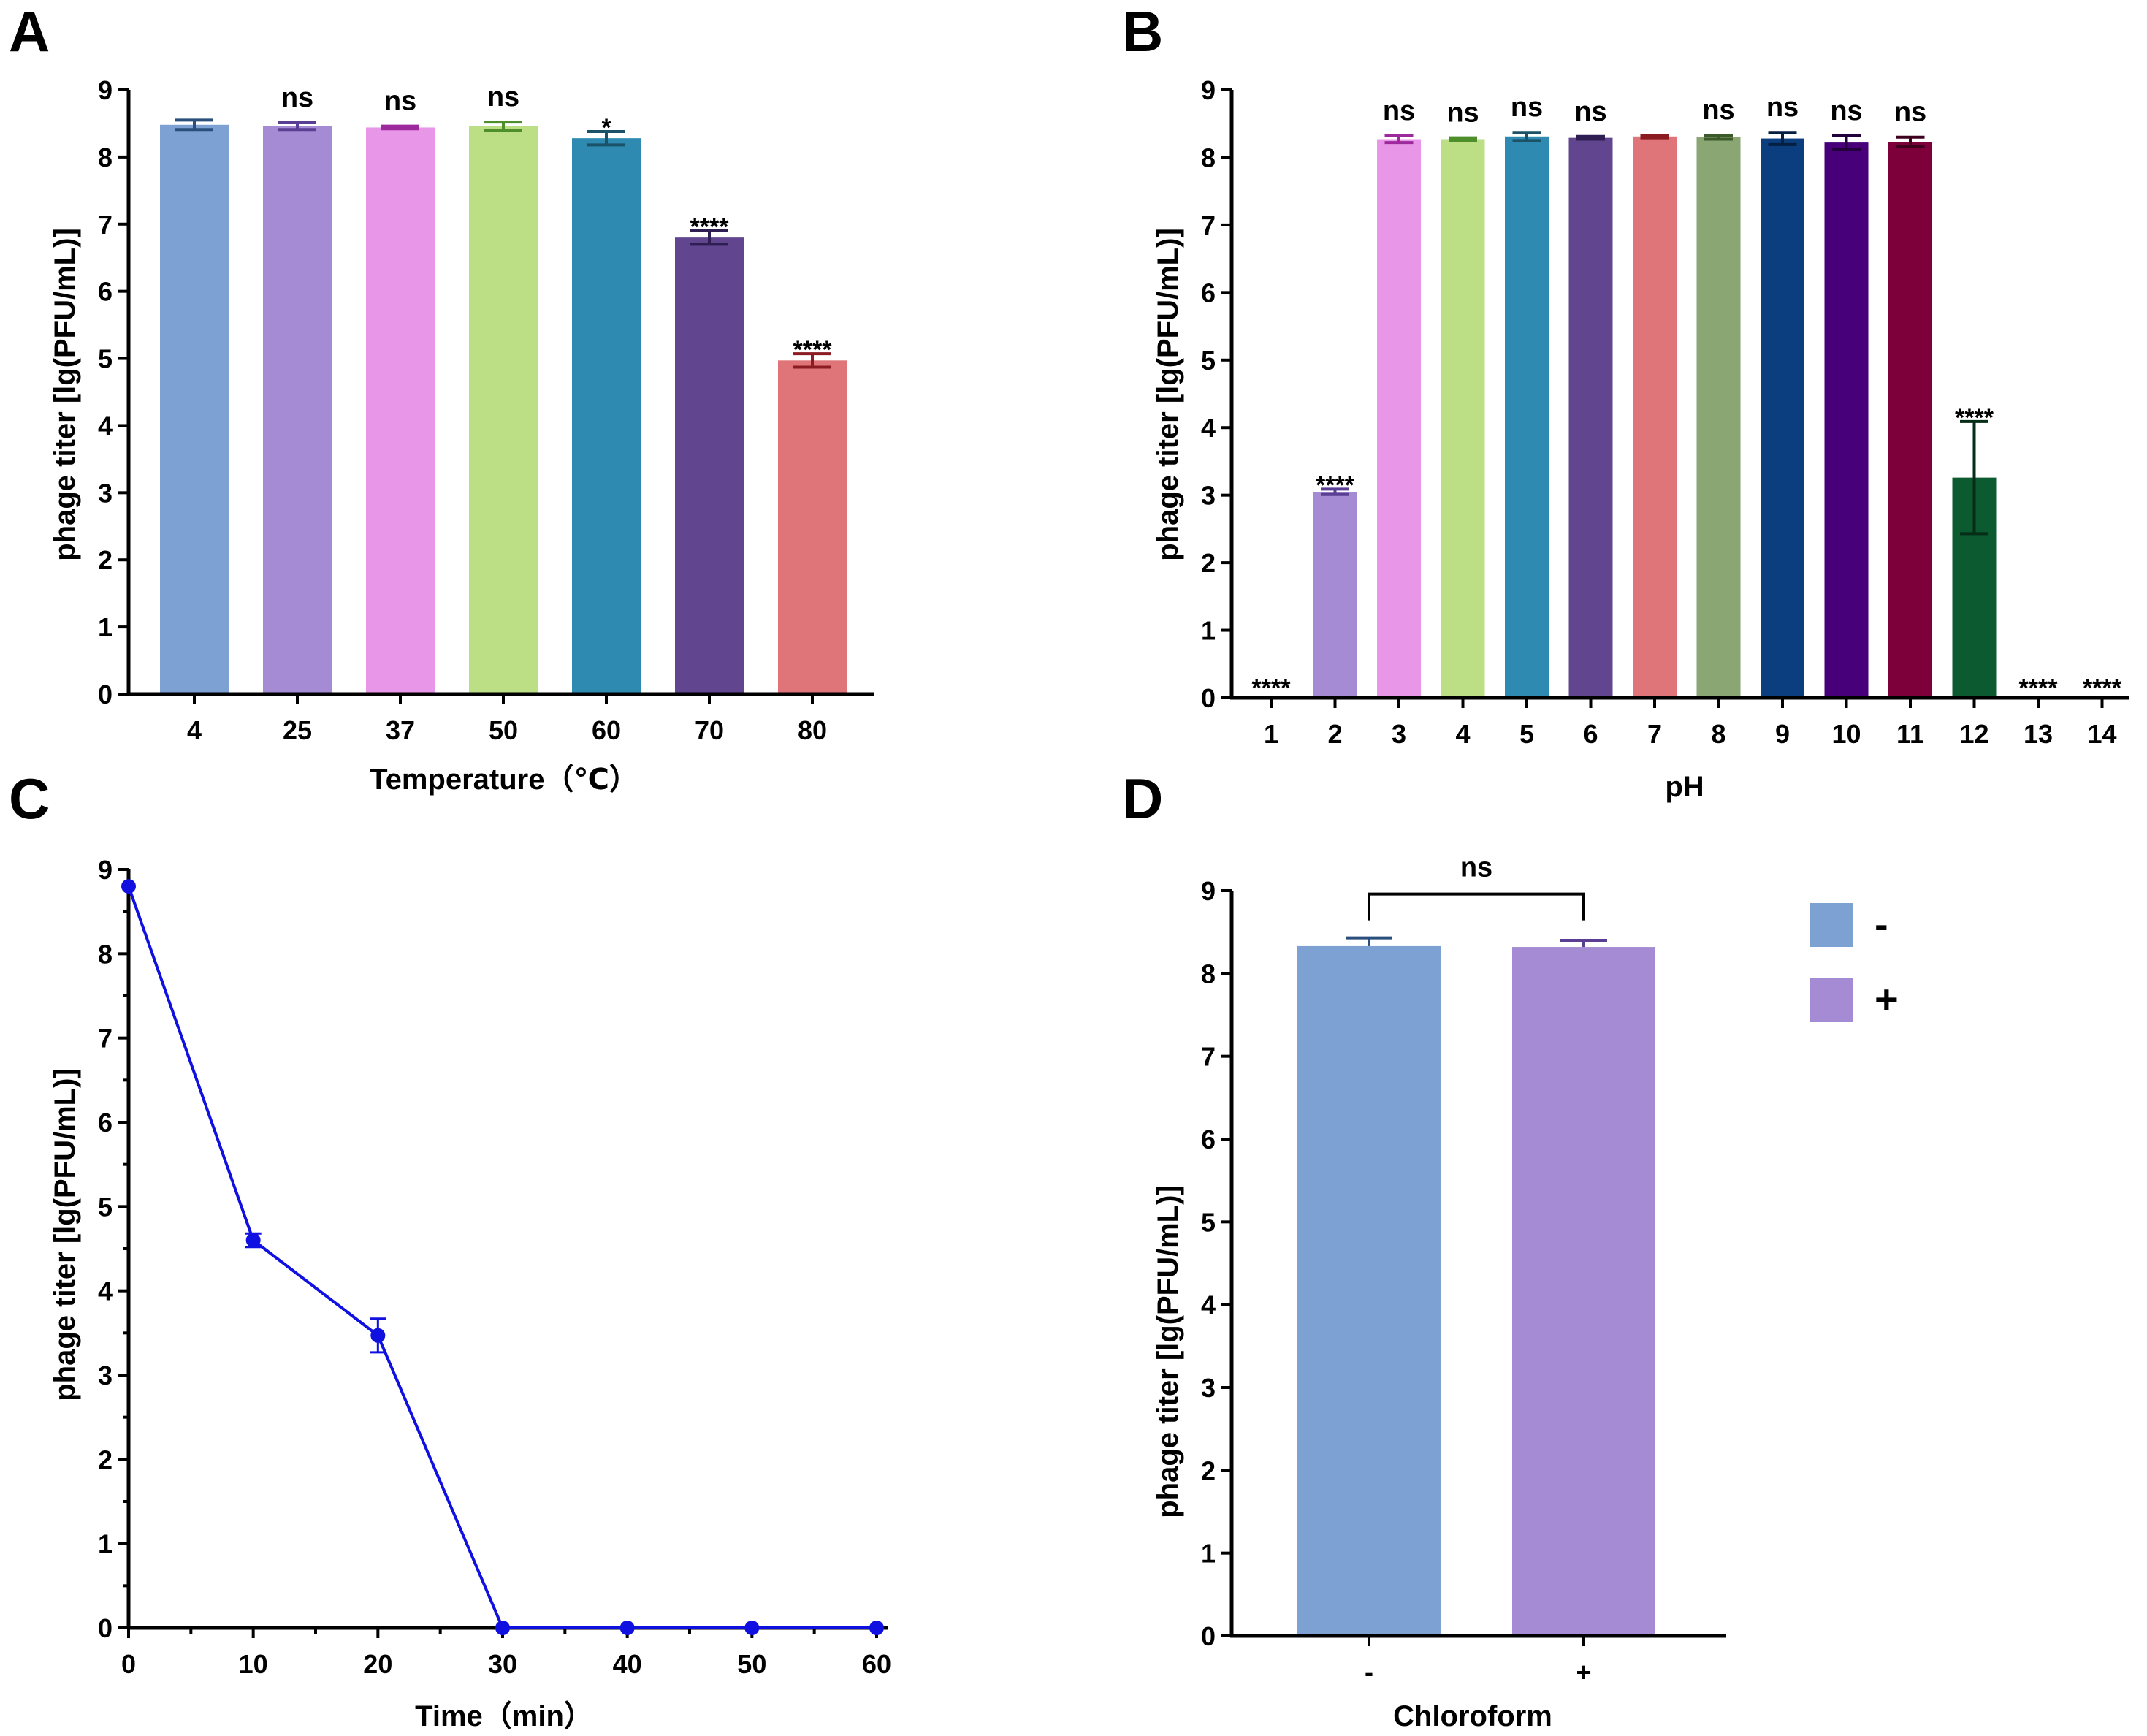 The width and height of the screenshot is (2147, 1736). What do you see at coordinates (1208, 1139) in the screenshot?
I see `panel-d-y-tick-label: 6` at bounding box center [1208, 1139].